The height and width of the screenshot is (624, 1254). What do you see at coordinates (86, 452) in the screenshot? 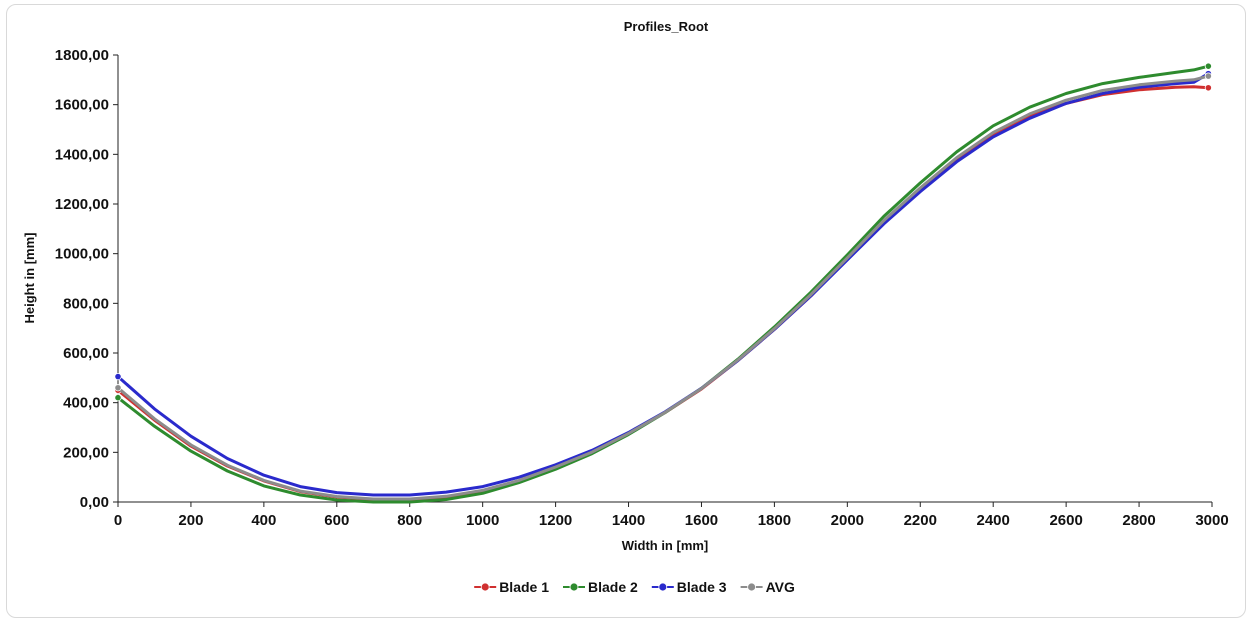
I see `y-tick-label: 200,00` at bounding box center [86, 452].